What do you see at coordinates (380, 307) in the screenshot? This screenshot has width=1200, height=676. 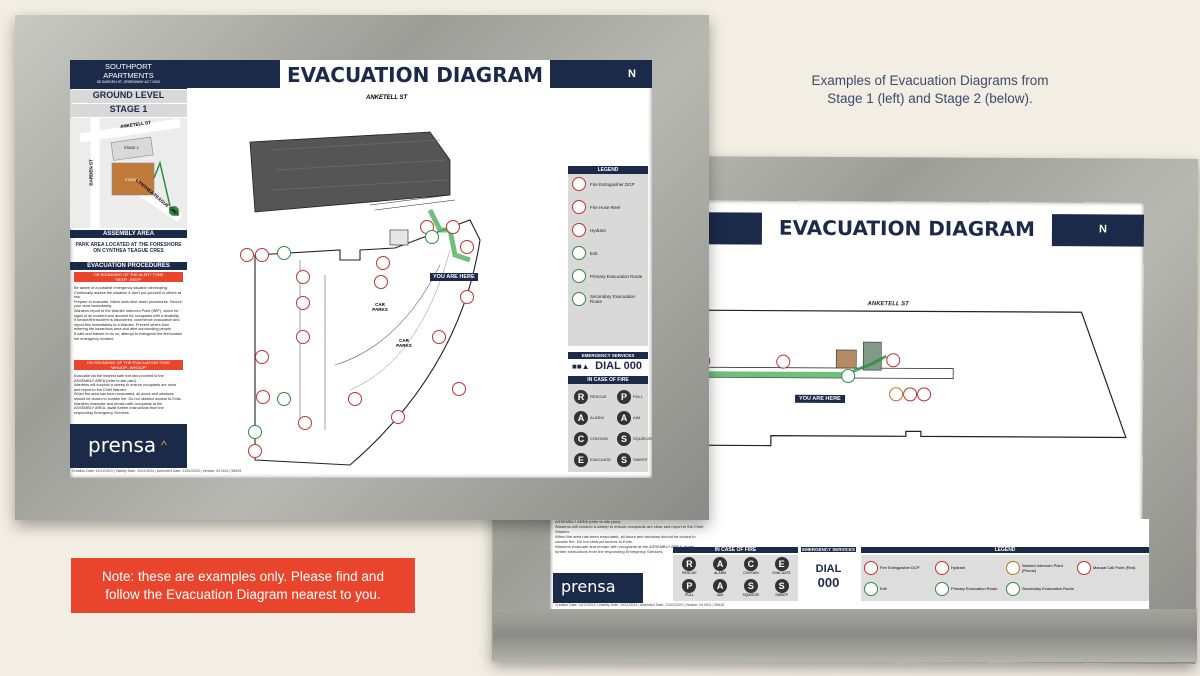 I see `car-parks-label-1: CAR PARKS` at bounding box center [380, 307].